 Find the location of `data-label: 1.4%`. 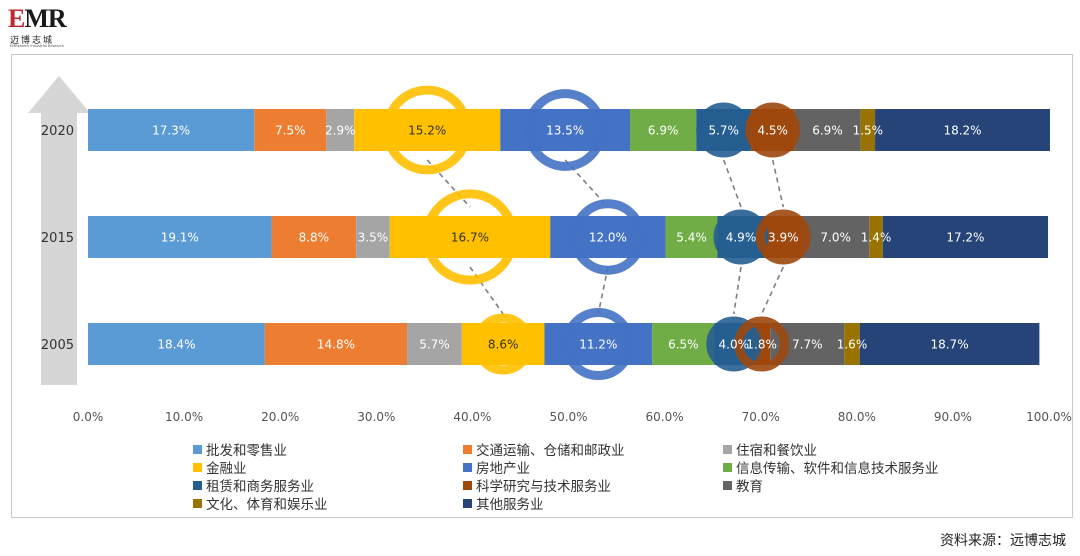

data-label: 1.4% is located at coordinates (876, 238).